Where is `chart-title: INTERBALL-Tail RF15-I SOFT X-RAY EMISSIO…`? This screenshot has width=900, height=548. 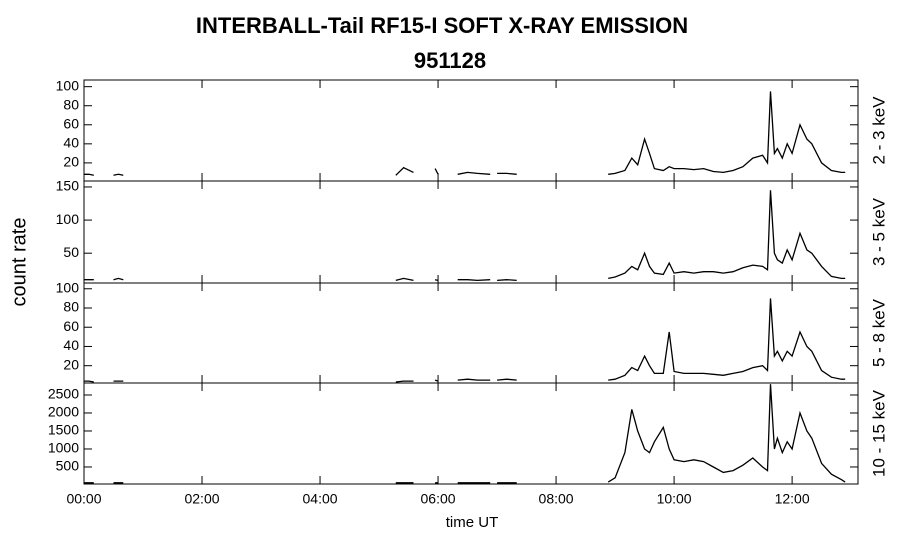 chart-title: INTERBALL-Tail RF15-I SOFT X-RAY EMISSIO… is located at coordinates (442, 25).